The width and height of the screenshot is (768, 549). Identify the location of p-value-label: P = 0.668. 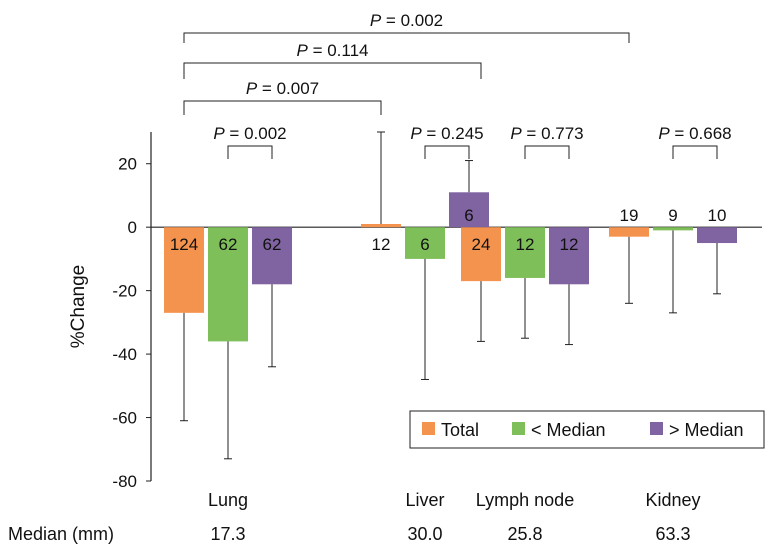
(694, 133).